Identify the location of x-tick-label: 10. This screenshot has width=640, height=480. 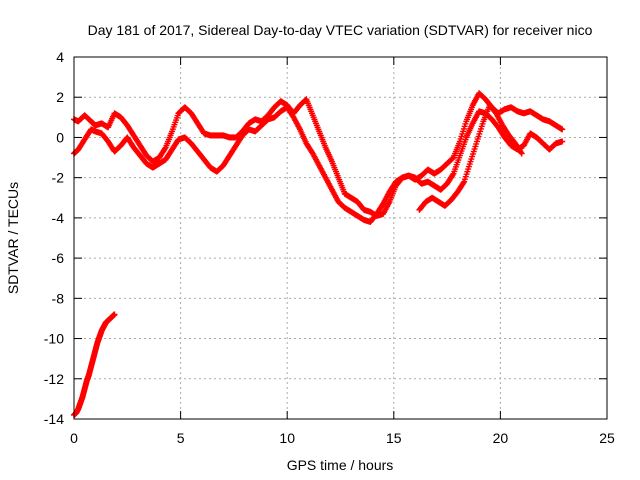
(287, 438).